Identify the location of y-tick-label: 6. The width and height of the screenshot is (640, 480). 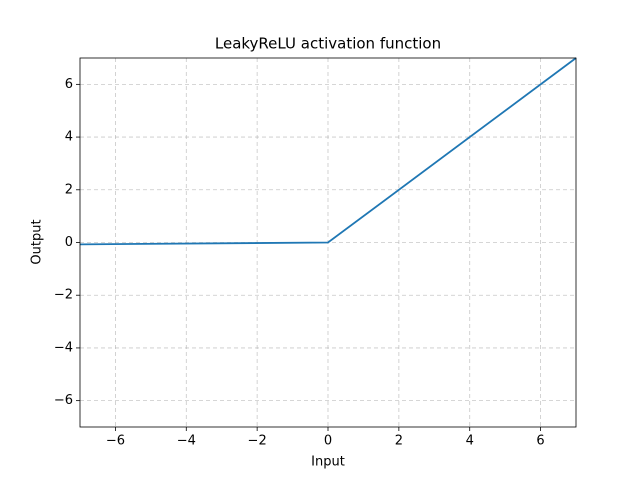
(69, 84).